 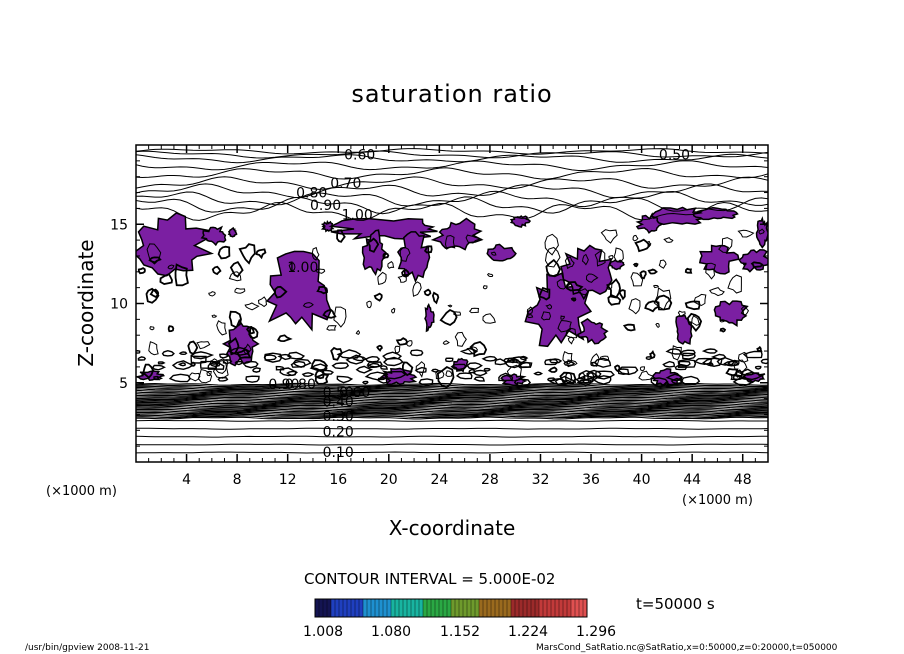 What do you see at coordinates (579, 379) in the screenshot?
I see `contour-label: 0.90` at bounding box center [579, 379].